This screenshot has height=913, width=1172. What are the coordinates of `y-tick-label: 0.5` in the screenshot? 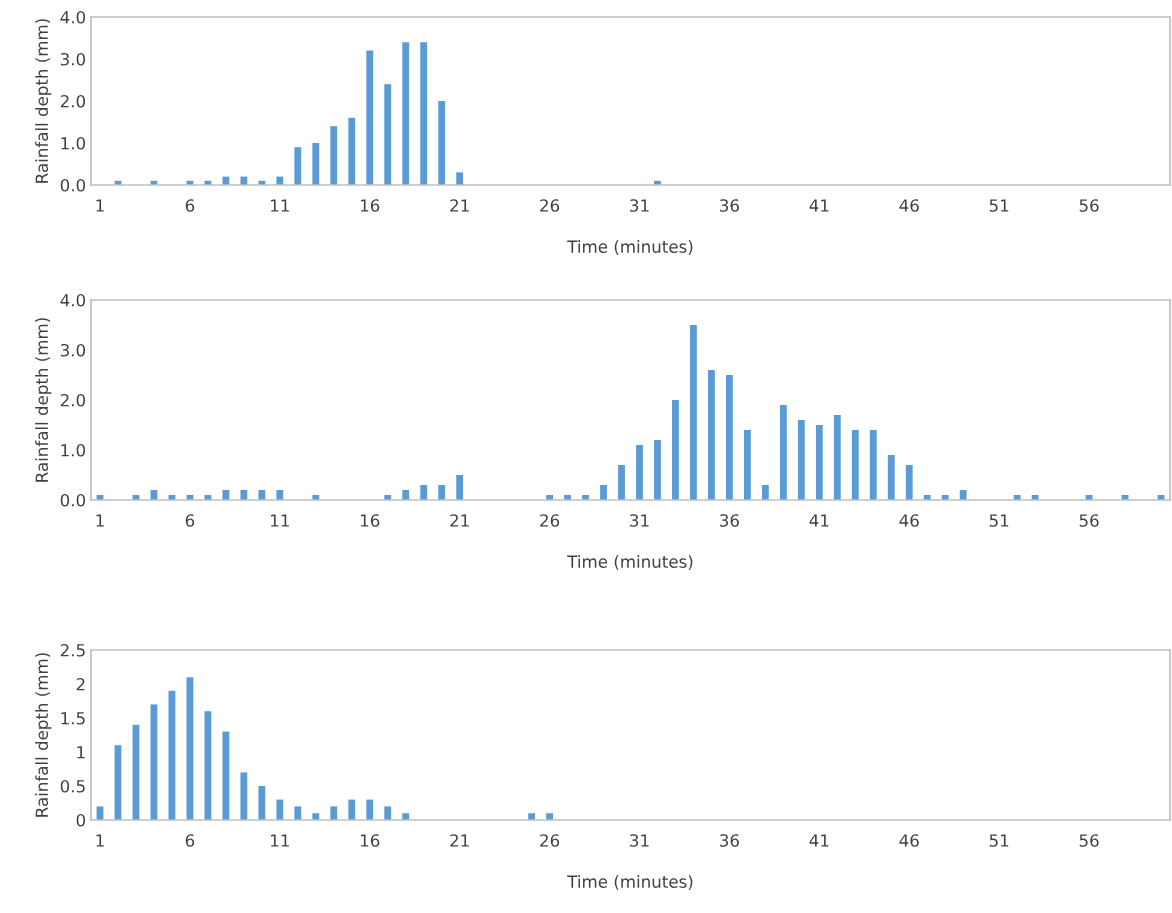 It's located at (72, 786).